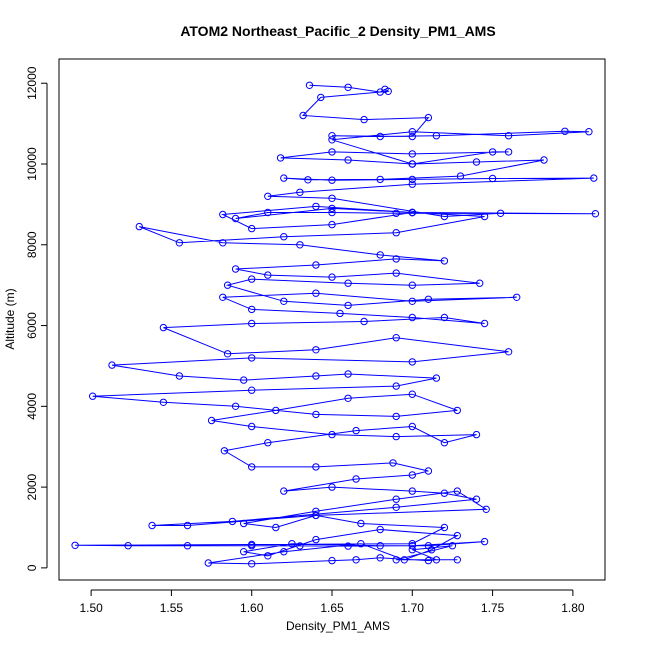 The width and height of the screenshot is (650, 650). Describe the element at coordinates (91, 608) in the screenshot. I see `x-tick-label: 1.50` at that location.